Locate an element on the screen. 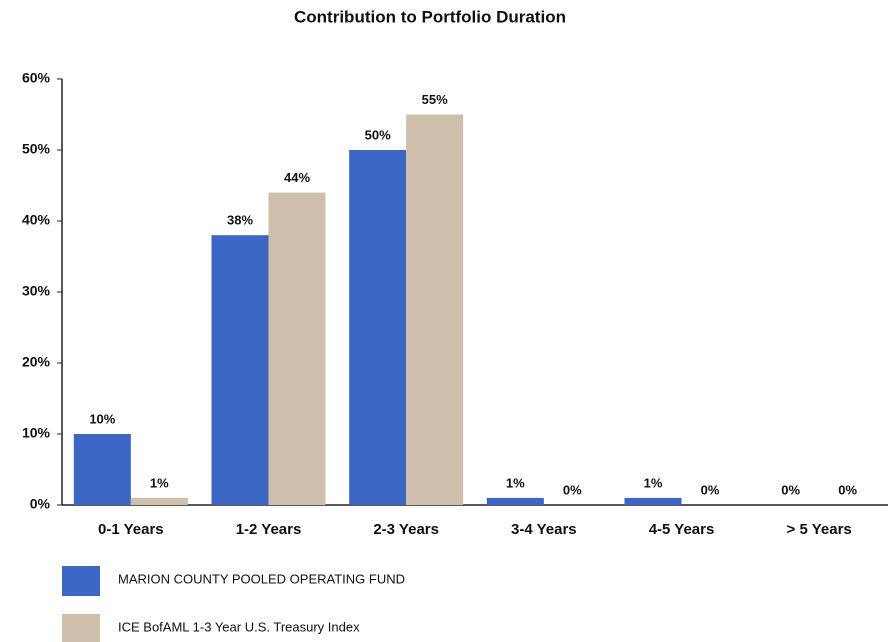  legend-label: MARION COUNTY POOLED OPERATING FUND is located at coordinates (261, 578).